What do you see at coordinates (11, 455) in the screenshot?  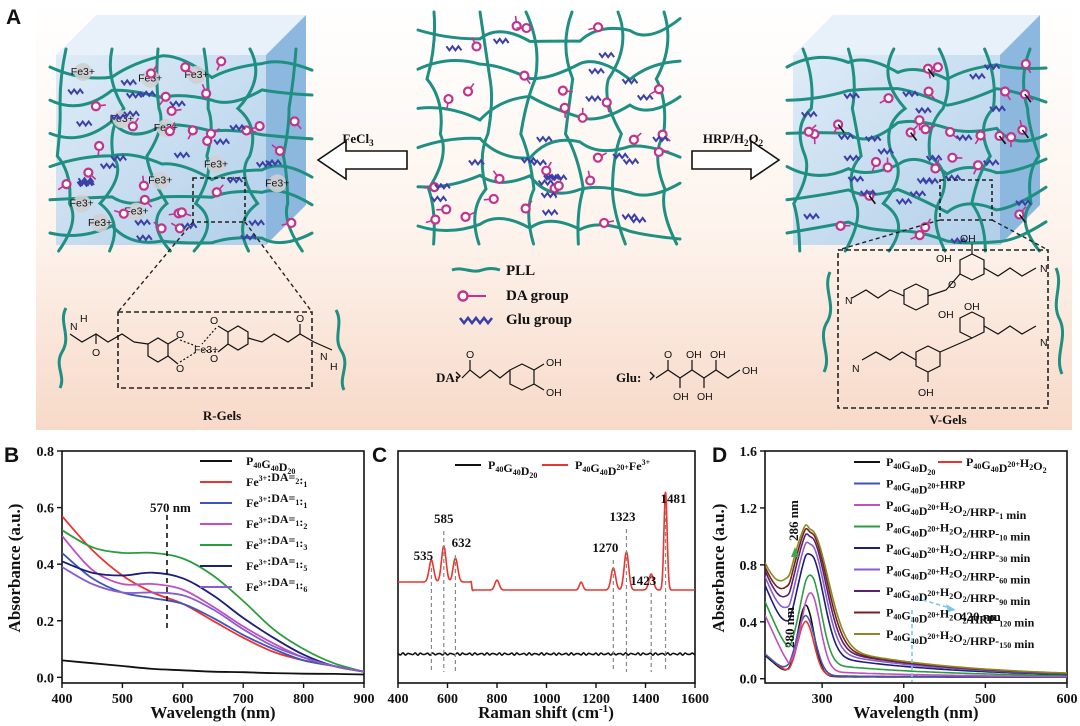 I see `panel-b-label: B` at bounding box center [11, 455].